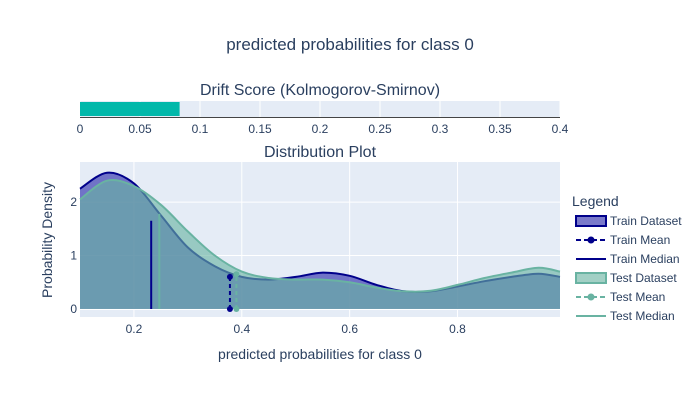 The width and height of the screenshot is (700, 400). What do you see at coordinates (440, 129) in the screenshot?
I see `drift-x-tick-label: 0.3` at bounding box center [440, 129].